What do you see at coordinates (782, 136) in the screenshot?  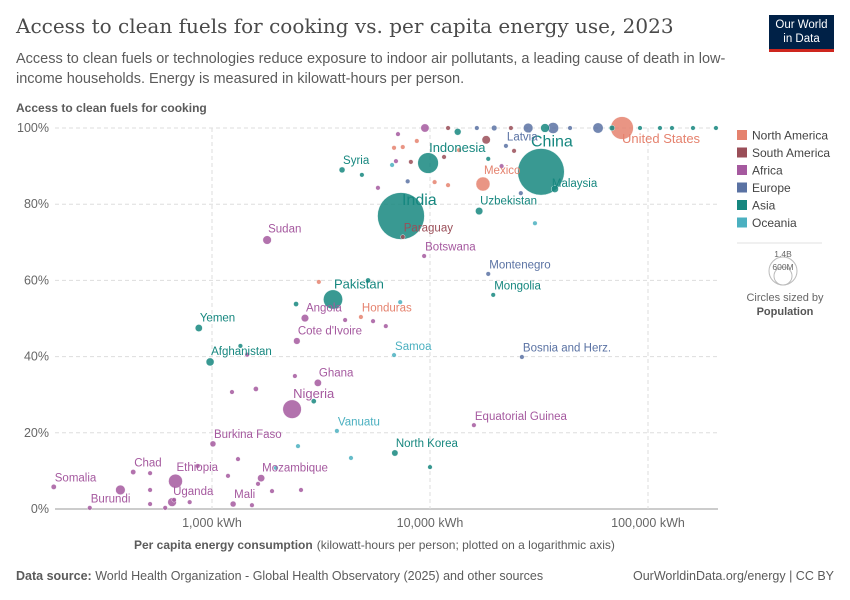 I see `legend-item: North America` at bounding box center [782, 136].